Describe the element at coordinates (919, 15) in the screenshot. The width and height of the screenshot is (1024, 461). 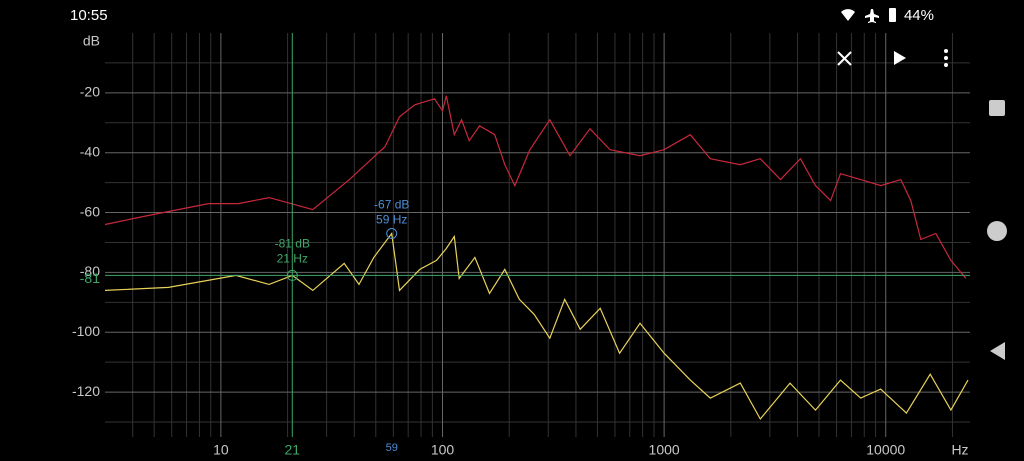
I see `battery-level: 44%` at that location.